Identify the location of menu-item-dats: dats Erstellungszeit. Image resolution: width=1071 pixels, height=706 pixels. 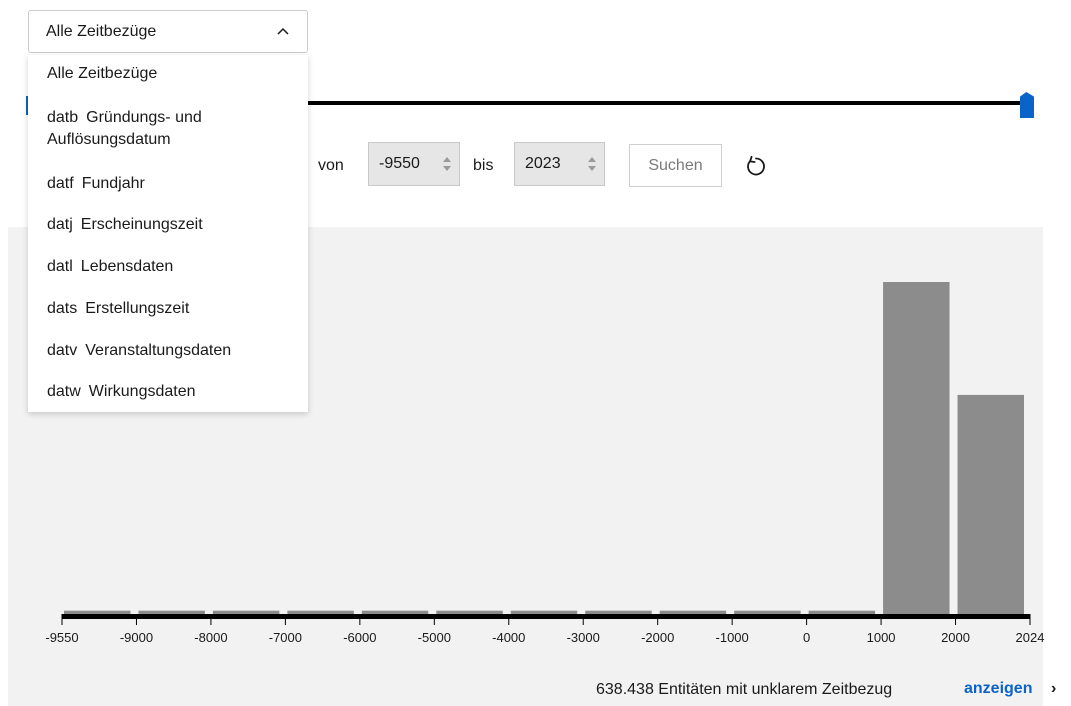
(118, 308).